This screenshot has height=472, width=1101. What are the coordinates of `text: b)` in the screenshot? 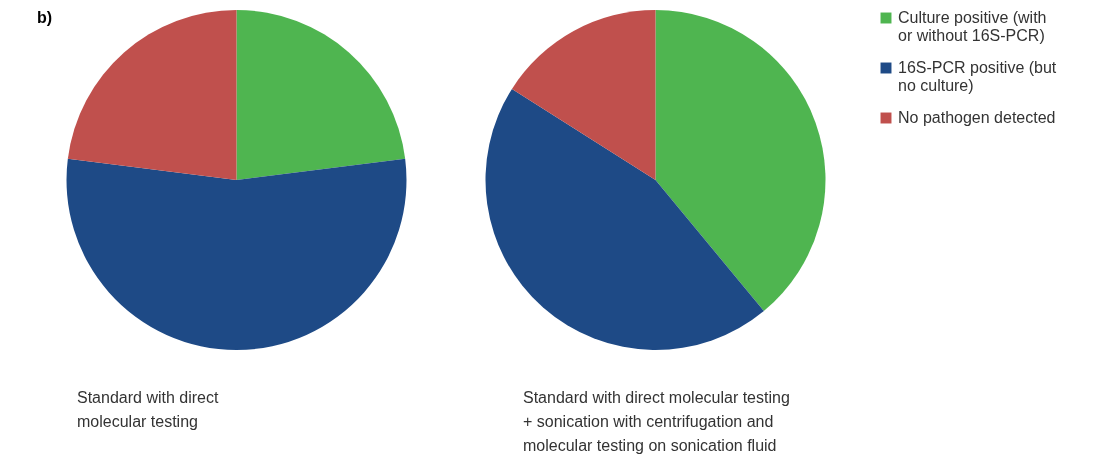 It's located at (45, 17).